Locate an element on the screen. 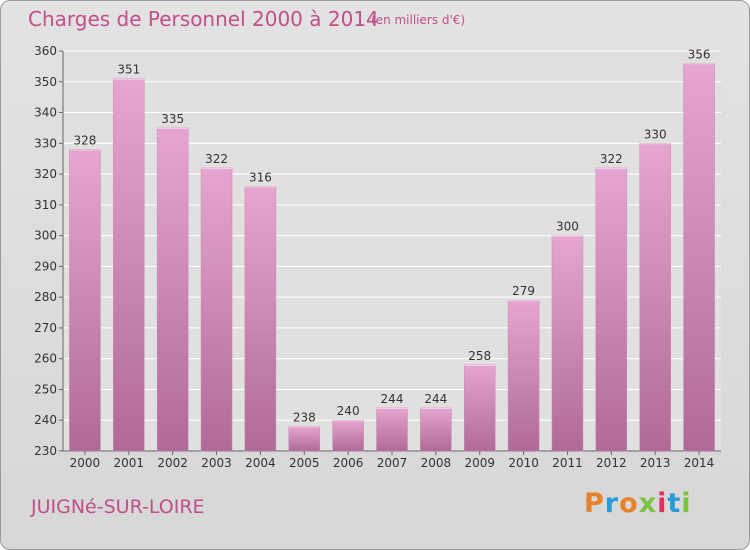  y-tick-label: 320 is located at coordinates (45, 174).